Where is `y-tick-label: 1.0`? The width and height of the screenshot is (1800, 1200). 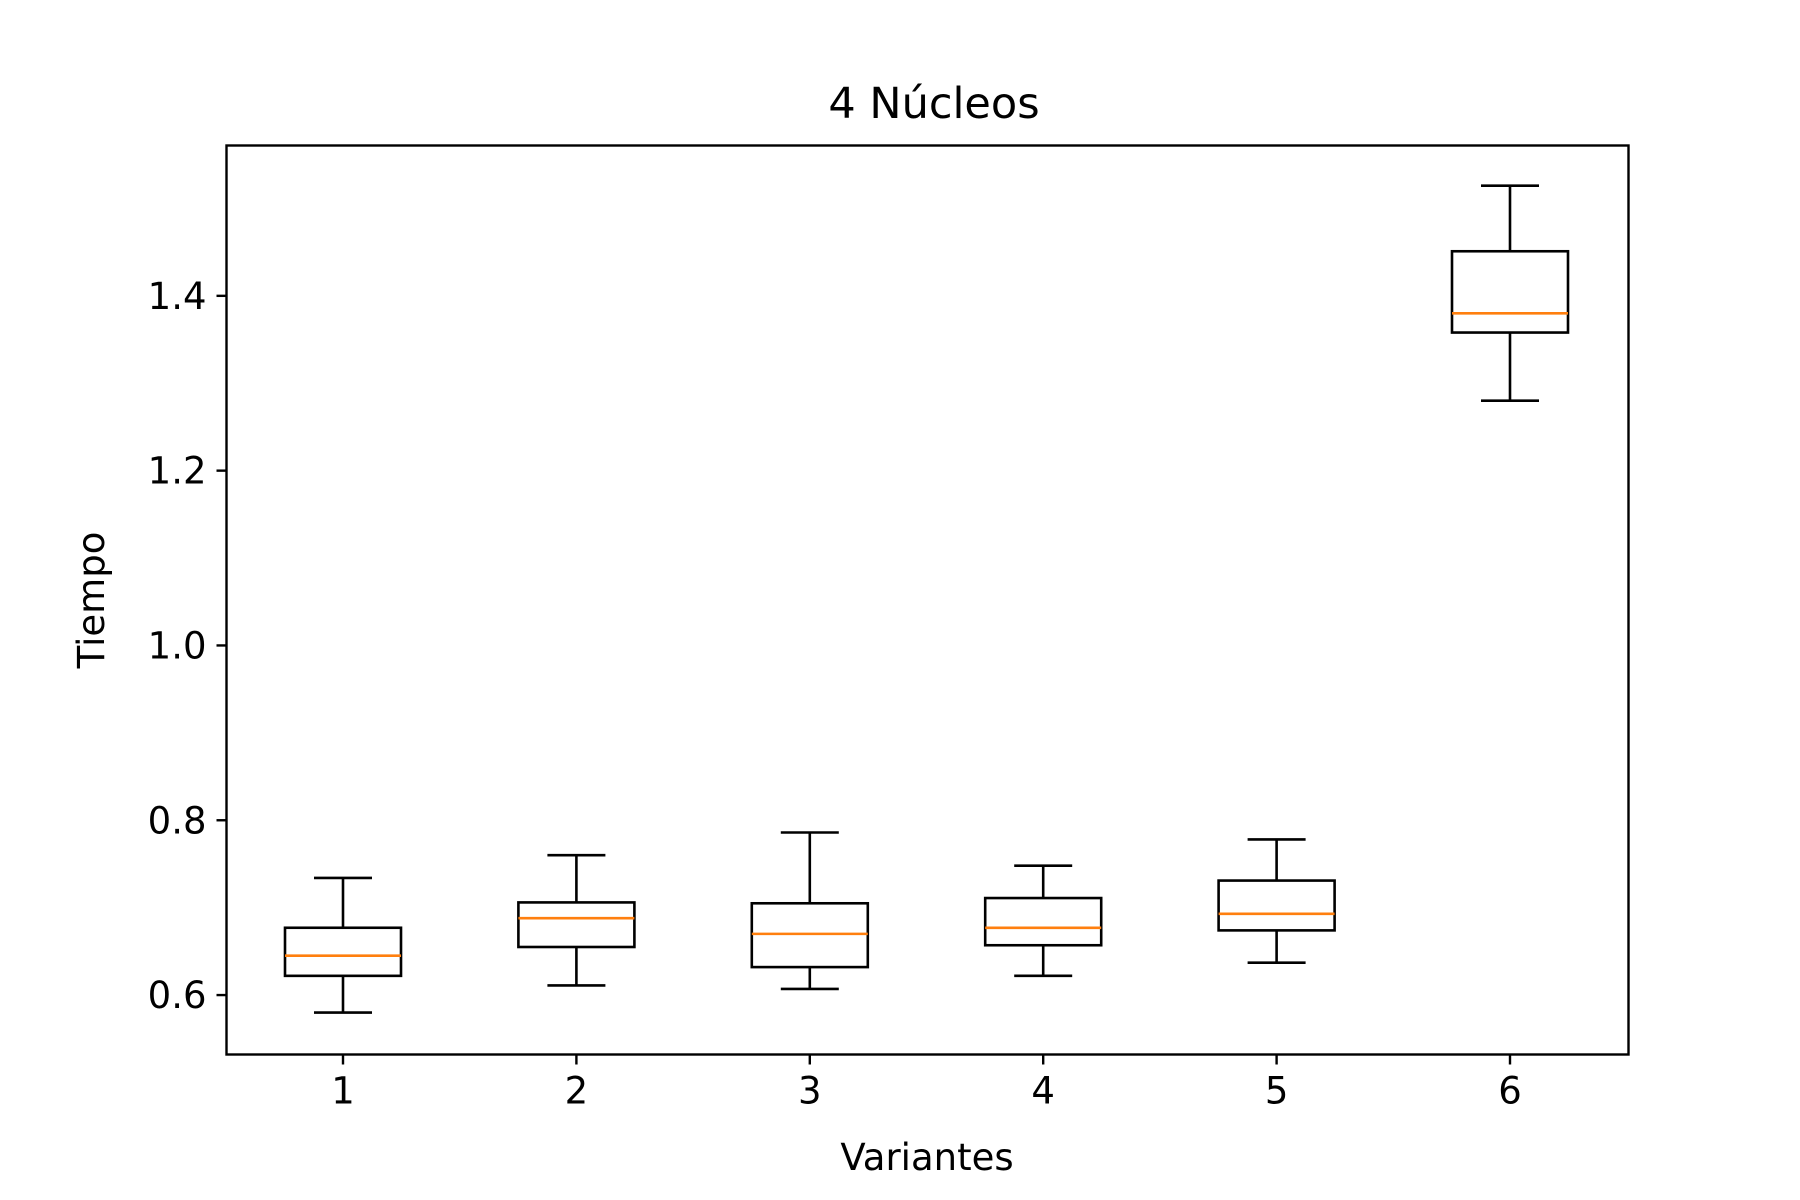
y-tick-label: 1.0 is located at coordinates (177, 645).